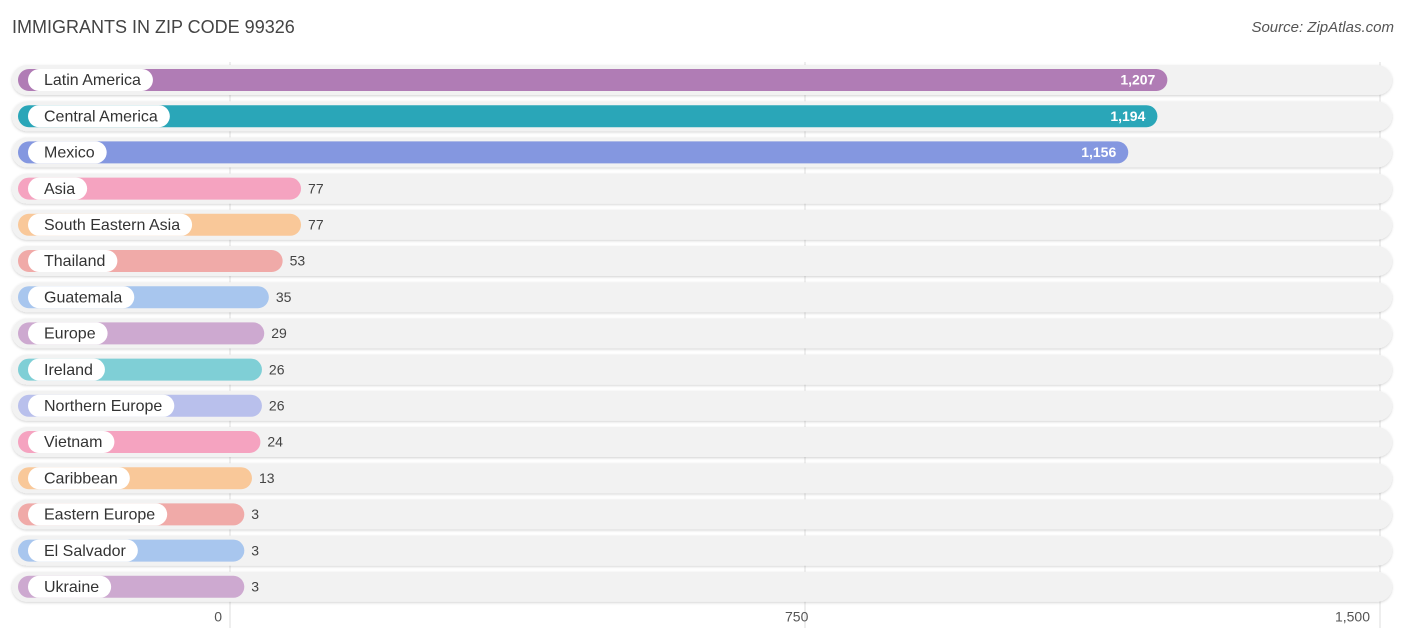 The width and height of the screenshot is (1406, 643). I want to click on value-label: 29, so click(279, 333).